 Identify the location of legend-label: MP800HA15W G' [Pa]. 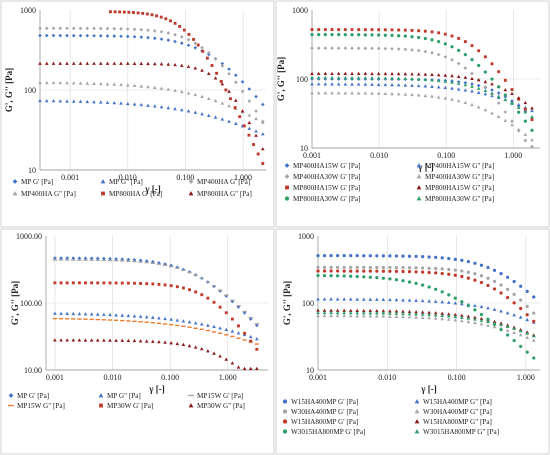
(326, 188).